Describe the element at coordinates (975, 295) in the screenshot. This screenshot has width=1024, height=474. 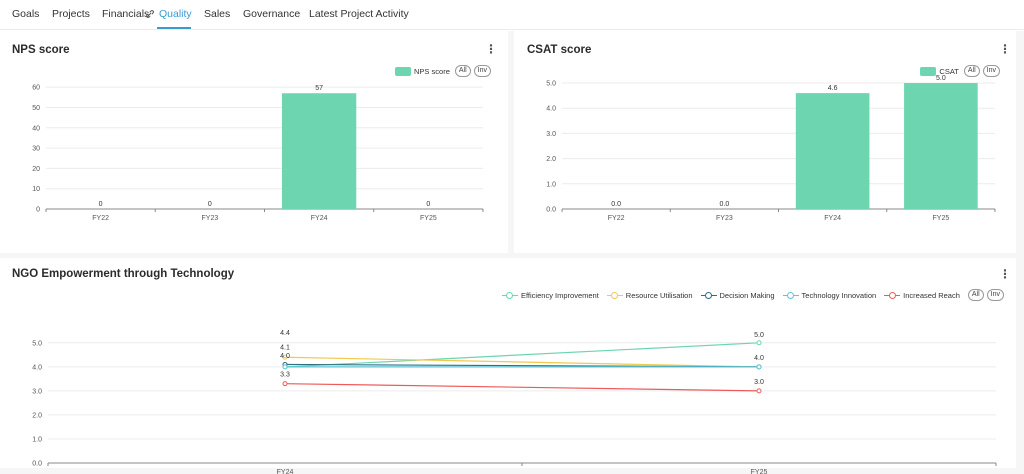
I see `ngo-all-toggle: All` at that location.